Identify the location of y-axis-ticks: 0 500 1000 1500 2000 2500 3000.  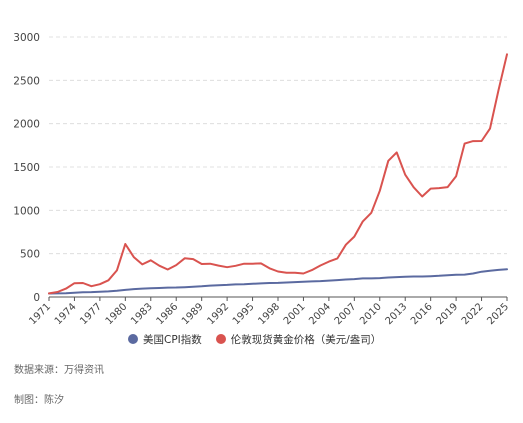
(26, 168).